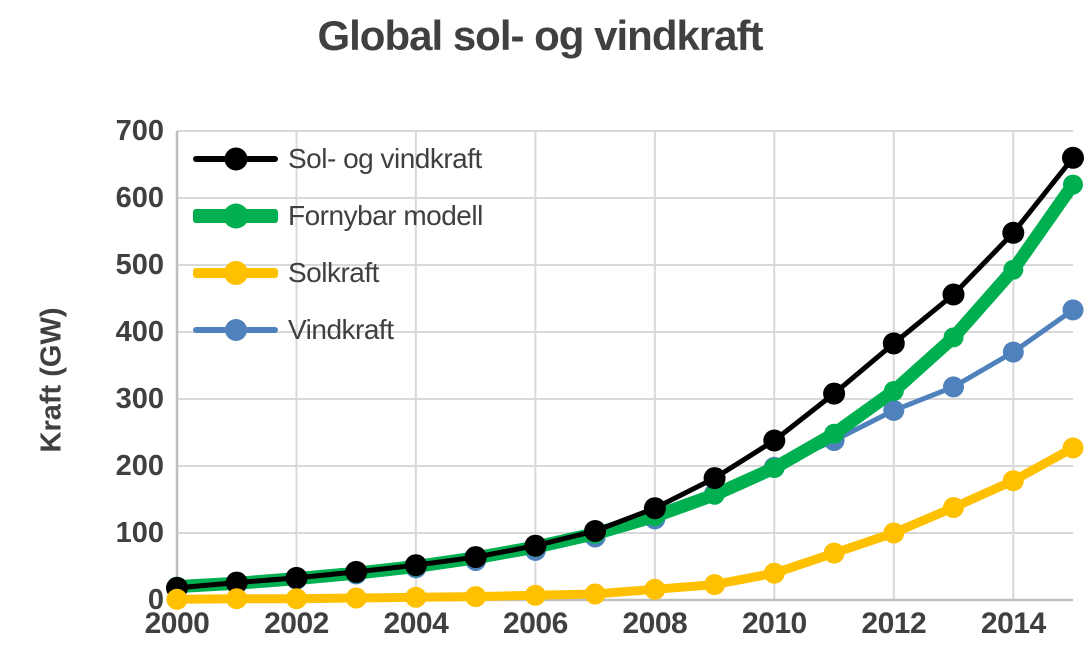  Describe the element at coordinates (139, 131) in the screenshot. I see `y-tick-label: 700` at that location.